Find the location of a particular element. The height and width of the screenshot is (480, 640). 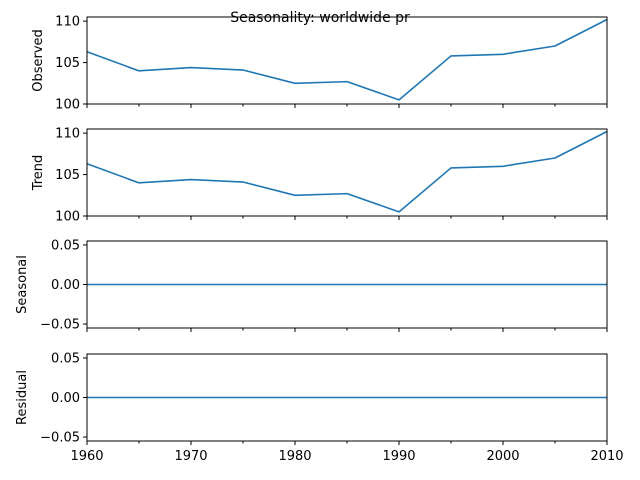

series-line-observed is located at coordinates (347, 59).